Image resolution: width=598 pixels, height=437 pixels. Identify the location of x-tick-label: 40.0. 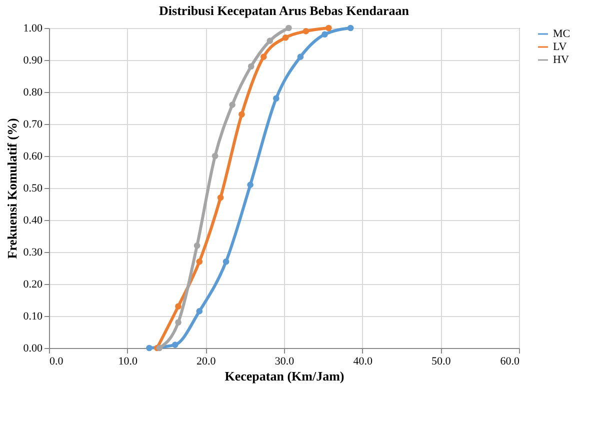
(363, 362).